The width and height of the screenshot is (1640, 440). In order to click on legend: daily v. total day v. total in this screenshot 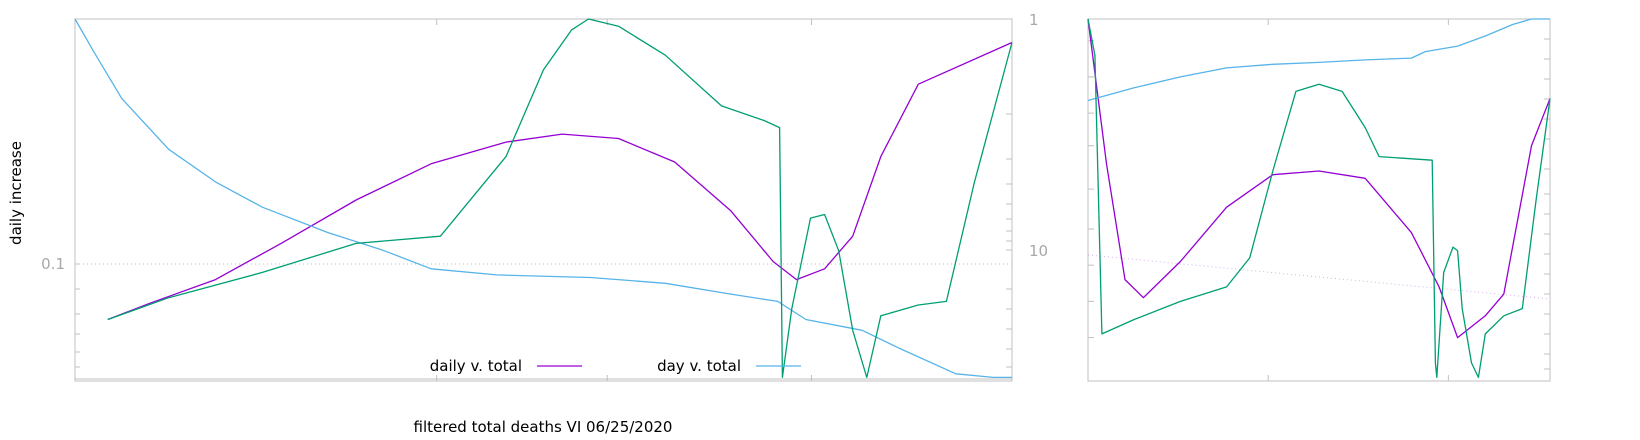, I will do `click(615, 366)`.